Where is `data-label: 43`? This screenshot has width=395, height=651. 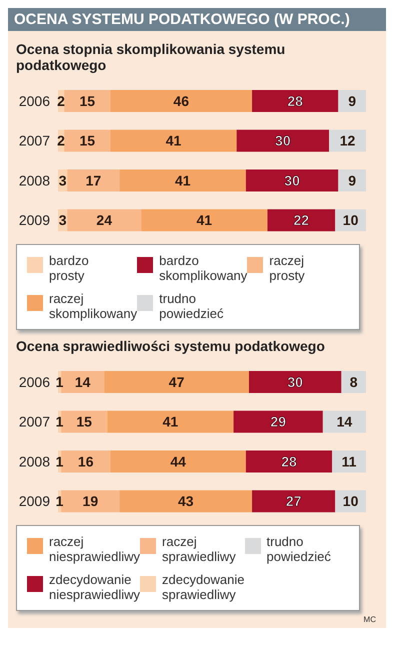 data-label: 43 is located at coordinates (186, 501).